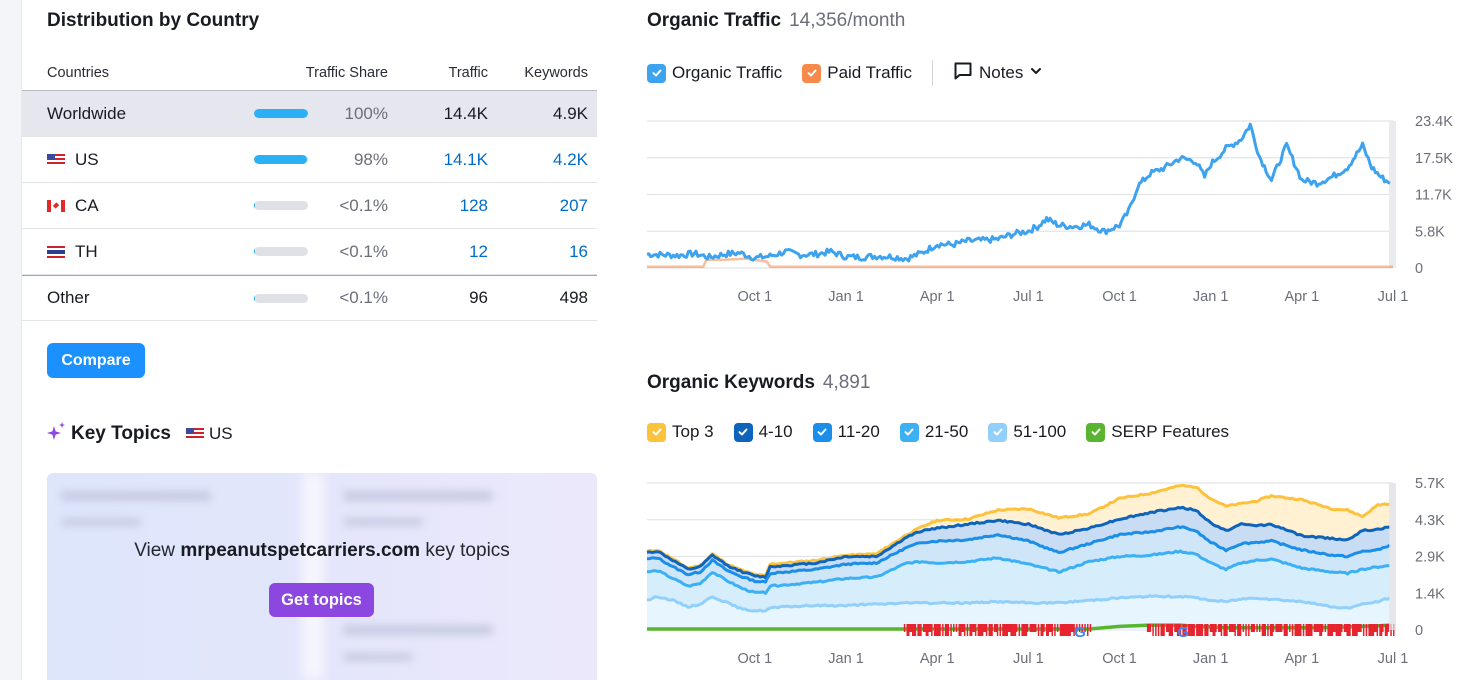  What do you see at coordinates (468, 73) in the screenshot?
I see `col-traffic: Traffic` at bounding box center [468, 73].